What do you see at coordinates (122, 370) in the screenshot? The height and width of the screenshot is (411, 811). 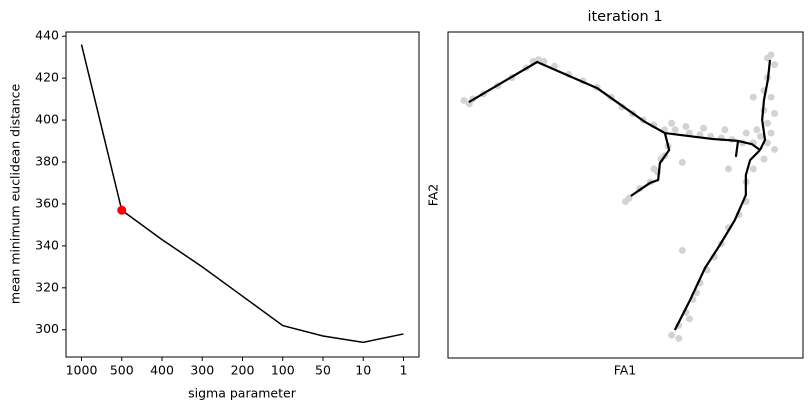 I see `x-tick-label: 500` at bounding box center [122, 370].